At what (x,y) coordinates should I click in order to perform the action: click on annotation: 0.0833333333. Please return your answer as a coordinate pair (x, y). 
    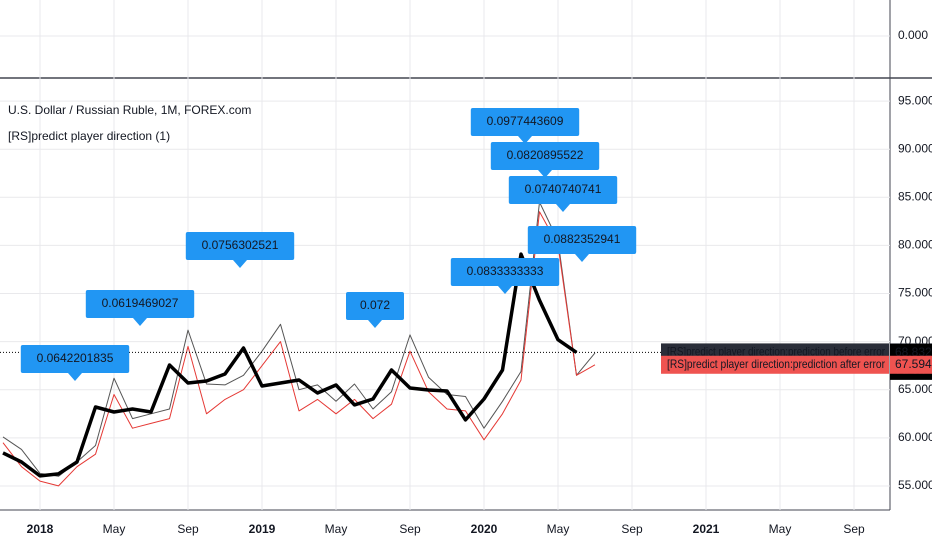
    Looking at the image, I should click on (505, 276).